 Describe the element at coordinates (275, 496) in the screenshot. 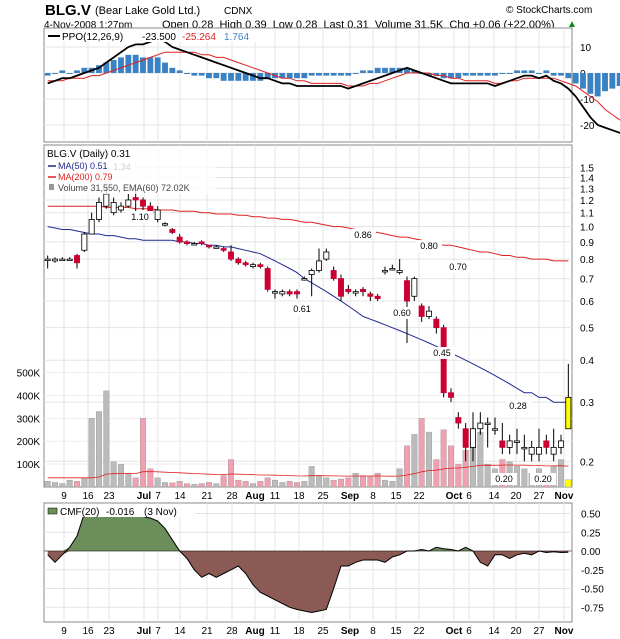

I see `x-tick-label-top: 11` at that location.